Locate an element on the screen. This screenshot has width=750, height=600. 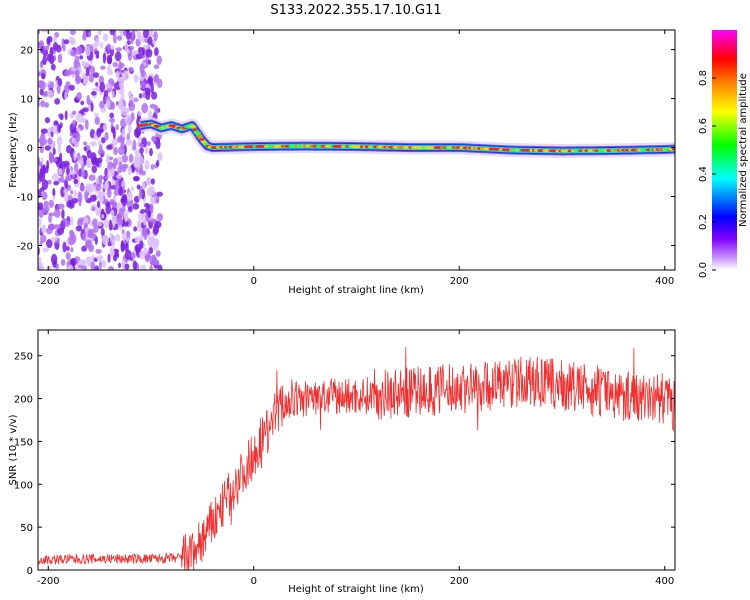
snr-x-label: Height of straight line (km) is located at coordinates (356, 589).